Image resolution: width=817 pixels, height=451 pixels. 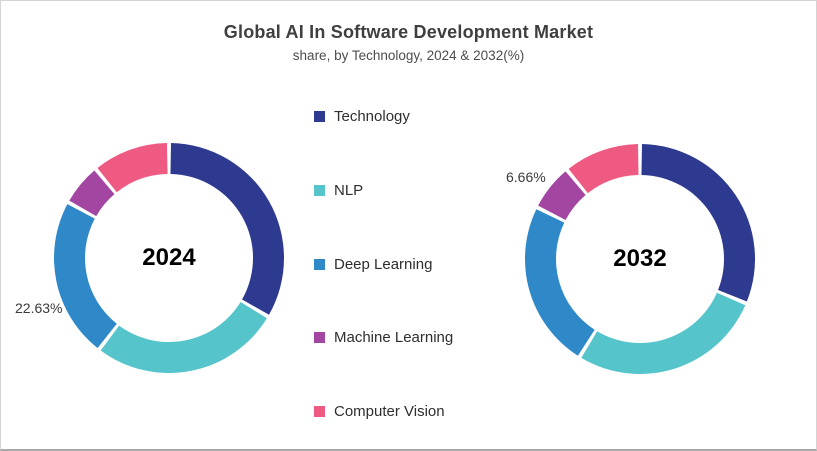 What do you see at coordinates (394, 338) in the screenshot?
I see `legend-item-label: Machine Learning` at bounding box center [394, 338].